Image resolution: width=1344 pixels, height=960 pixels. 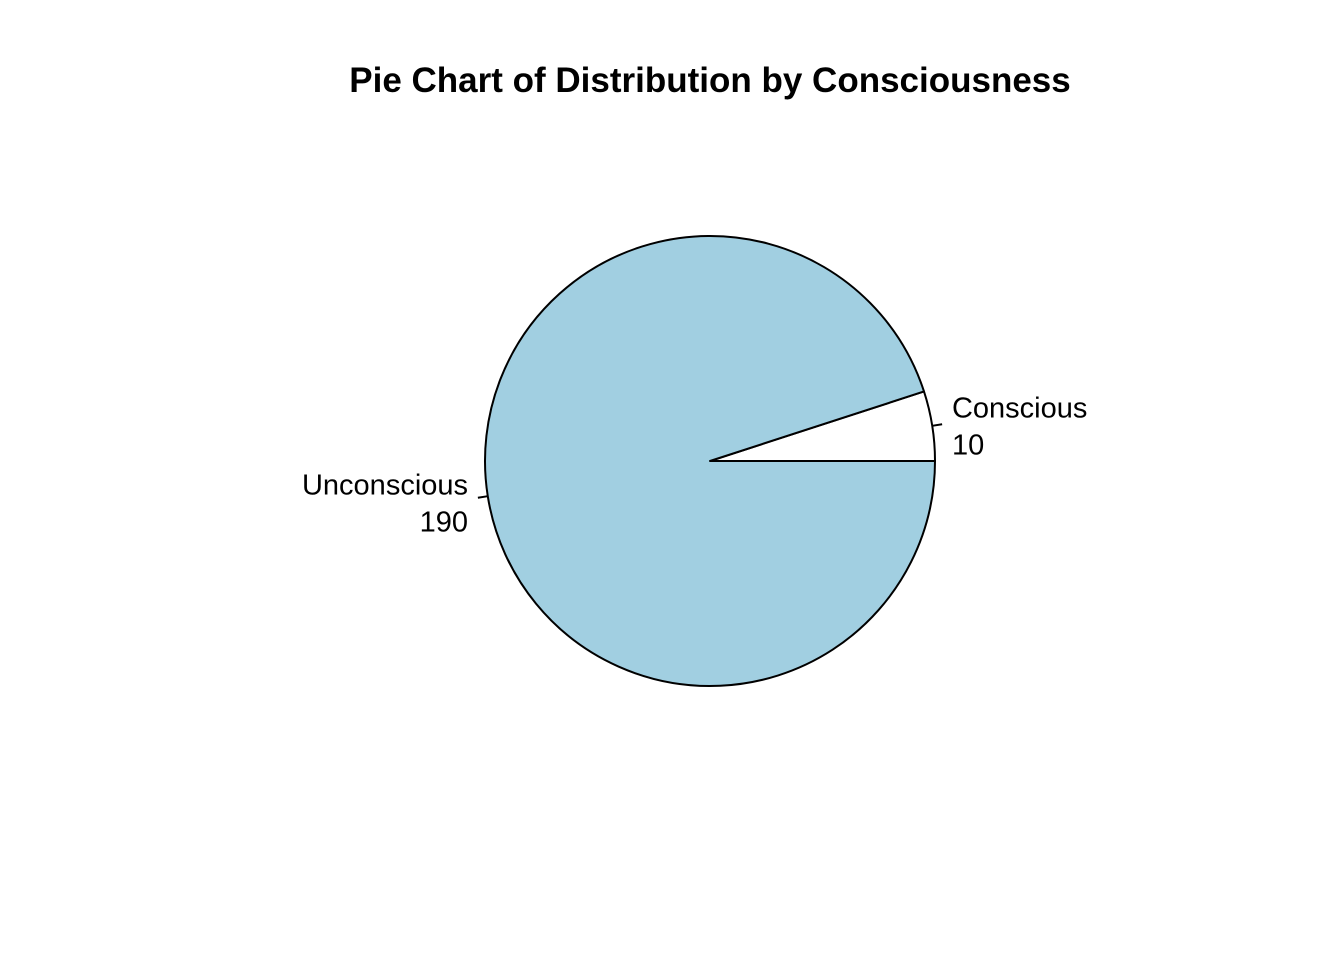 I want to click on label-tick-unconscious, so click(x=482, y=497).